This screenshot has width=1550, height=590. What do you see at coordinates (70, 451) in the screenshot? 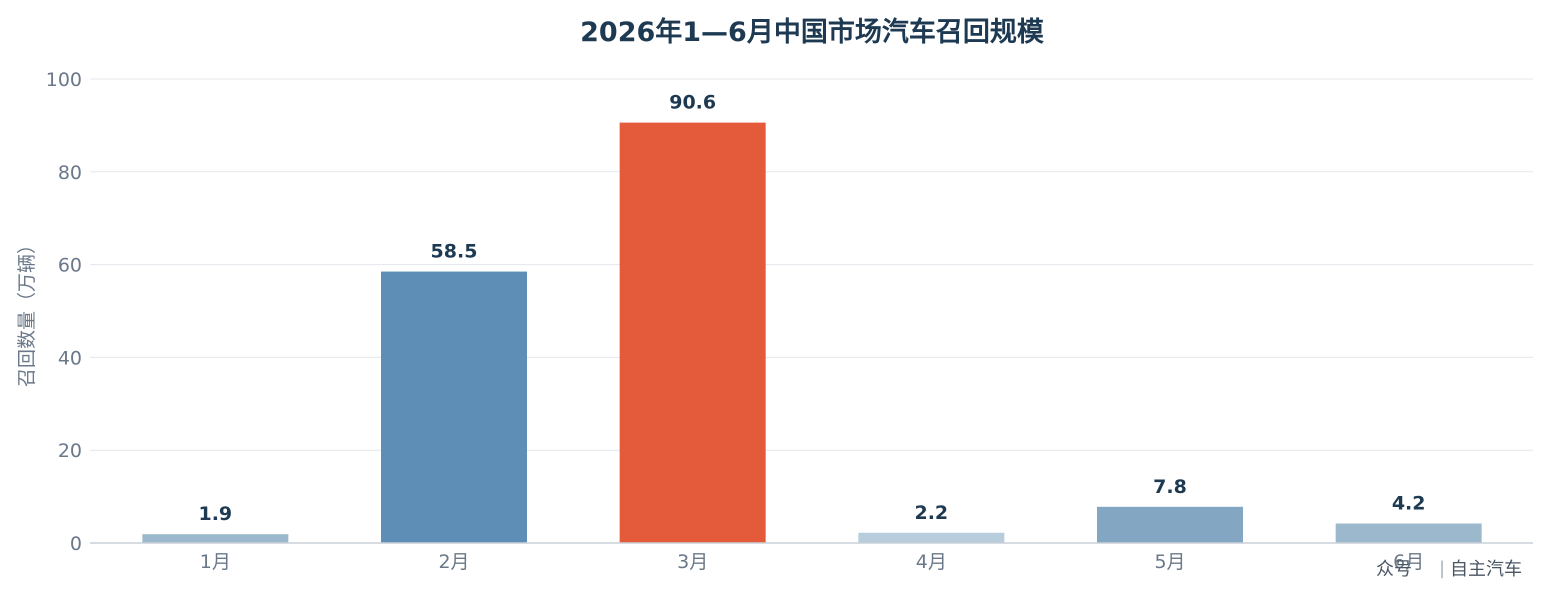
I see `y-tick-label: 20` at bounding box center [70, 451].